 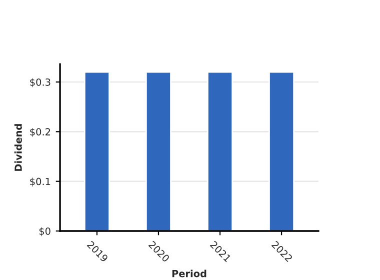 I want to click on y-tick-label: $0.2, so click(x=40, y=132).